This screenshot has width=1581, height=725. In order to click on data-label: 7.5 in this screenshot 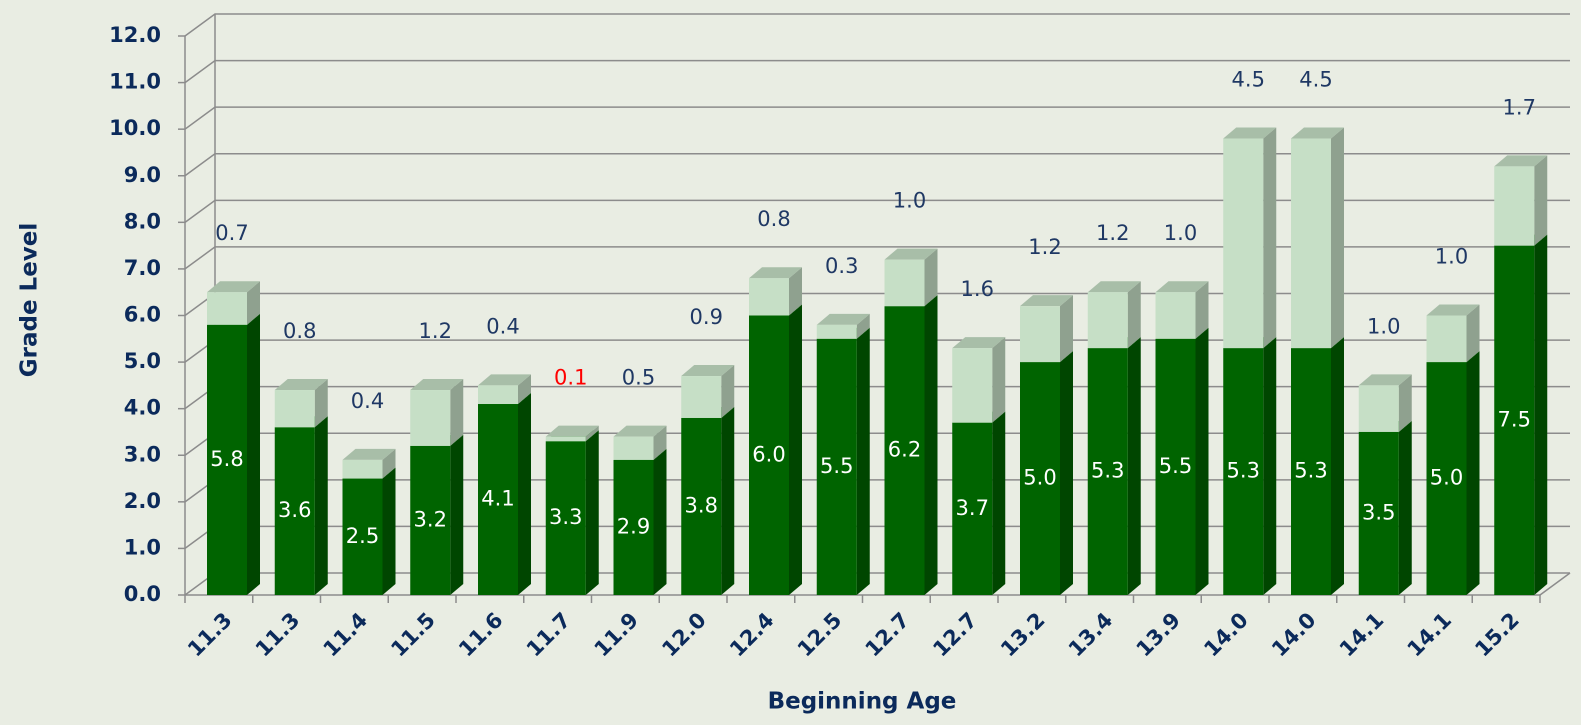, I will do `click(1514, 419)`.